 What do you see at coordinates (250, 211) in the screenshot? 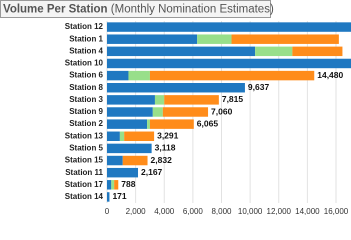
I see `x-tick-label: 10,000` at bounding box center [250, 211].